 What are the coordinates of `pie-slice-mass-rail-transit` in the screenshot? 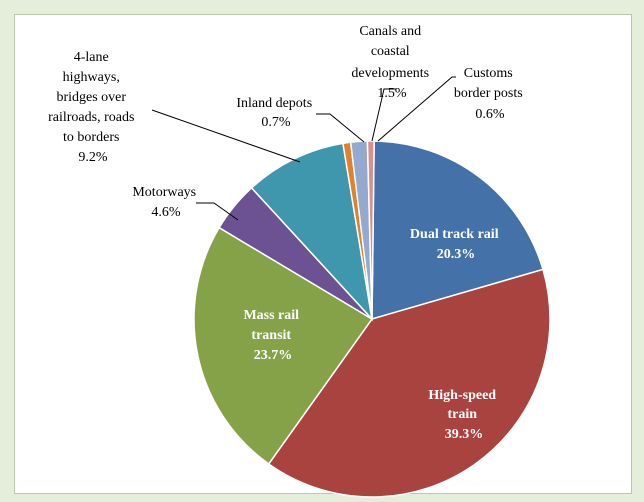 It's located at (283, 346).